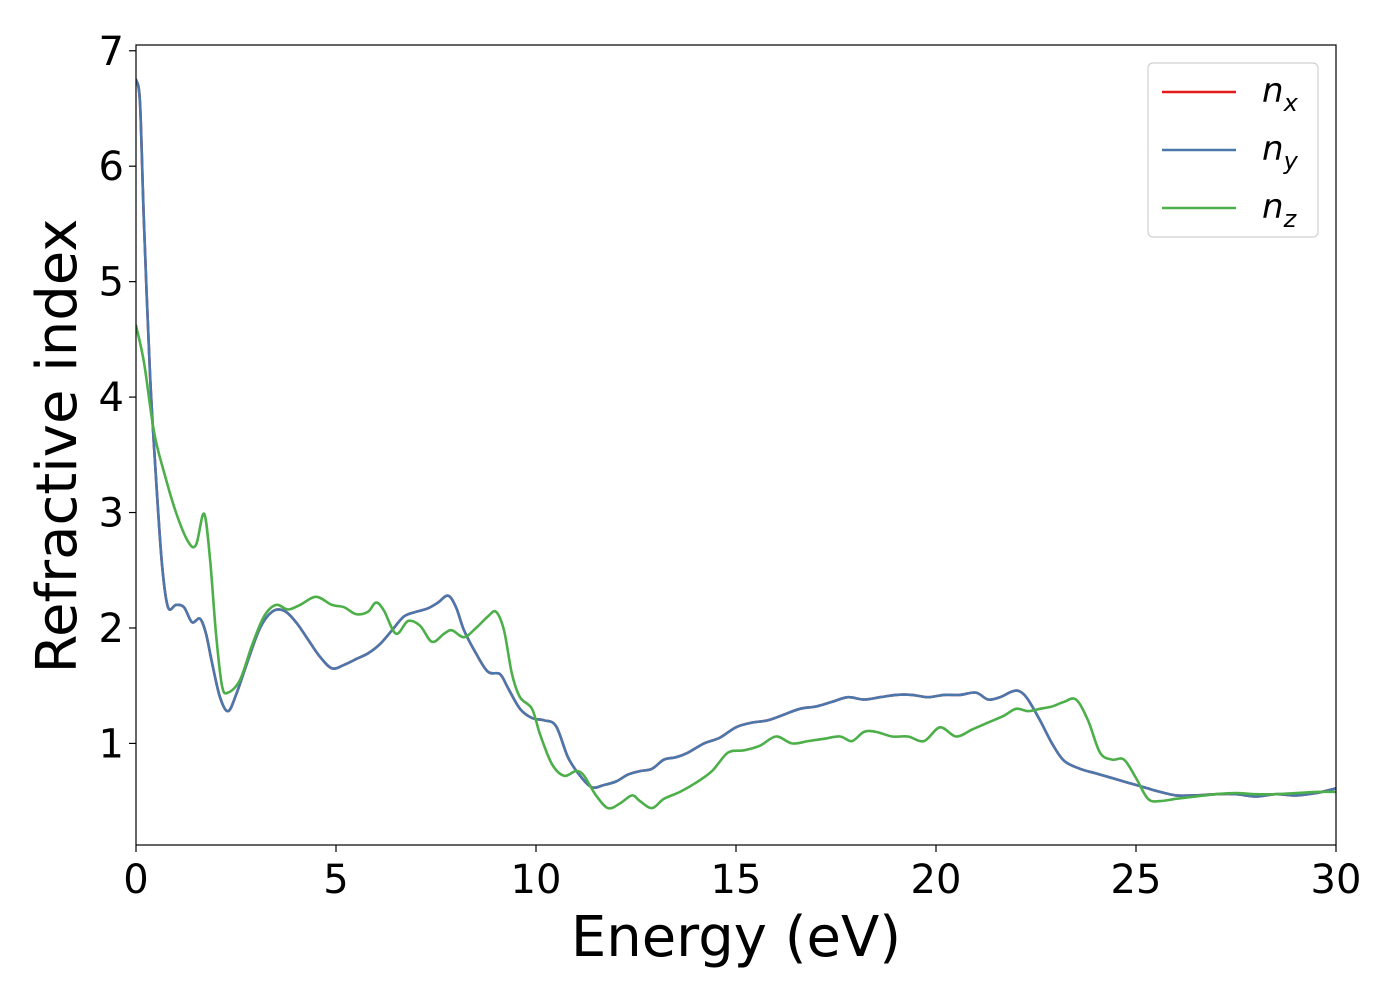  I want to click on x-tick-label: 15, so click(736, 880).